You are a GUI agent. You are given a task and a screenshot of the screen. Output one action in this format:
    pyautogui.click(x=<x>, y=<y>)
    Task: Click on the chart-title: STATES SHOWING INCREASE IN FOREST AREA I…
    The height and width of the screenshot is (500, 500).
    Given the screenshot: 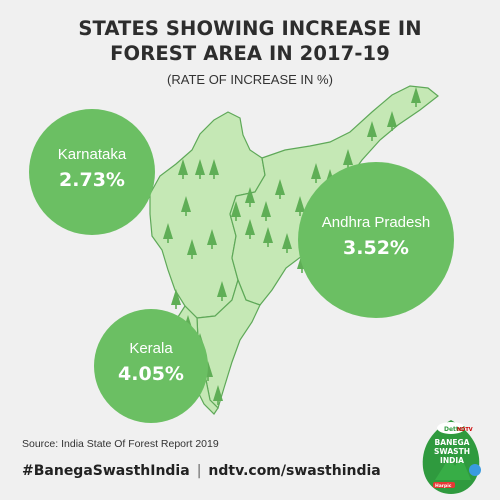 What is the action you would take?
    pyautogui.click(x=250, y=41)
    